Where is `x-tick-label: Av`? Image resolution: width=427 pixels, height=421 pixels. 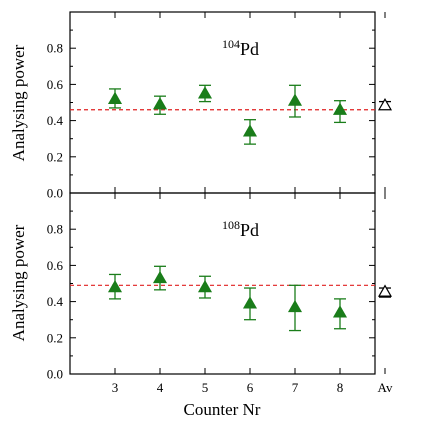
x-tick-label: Av is located at coordinates (385, 387).